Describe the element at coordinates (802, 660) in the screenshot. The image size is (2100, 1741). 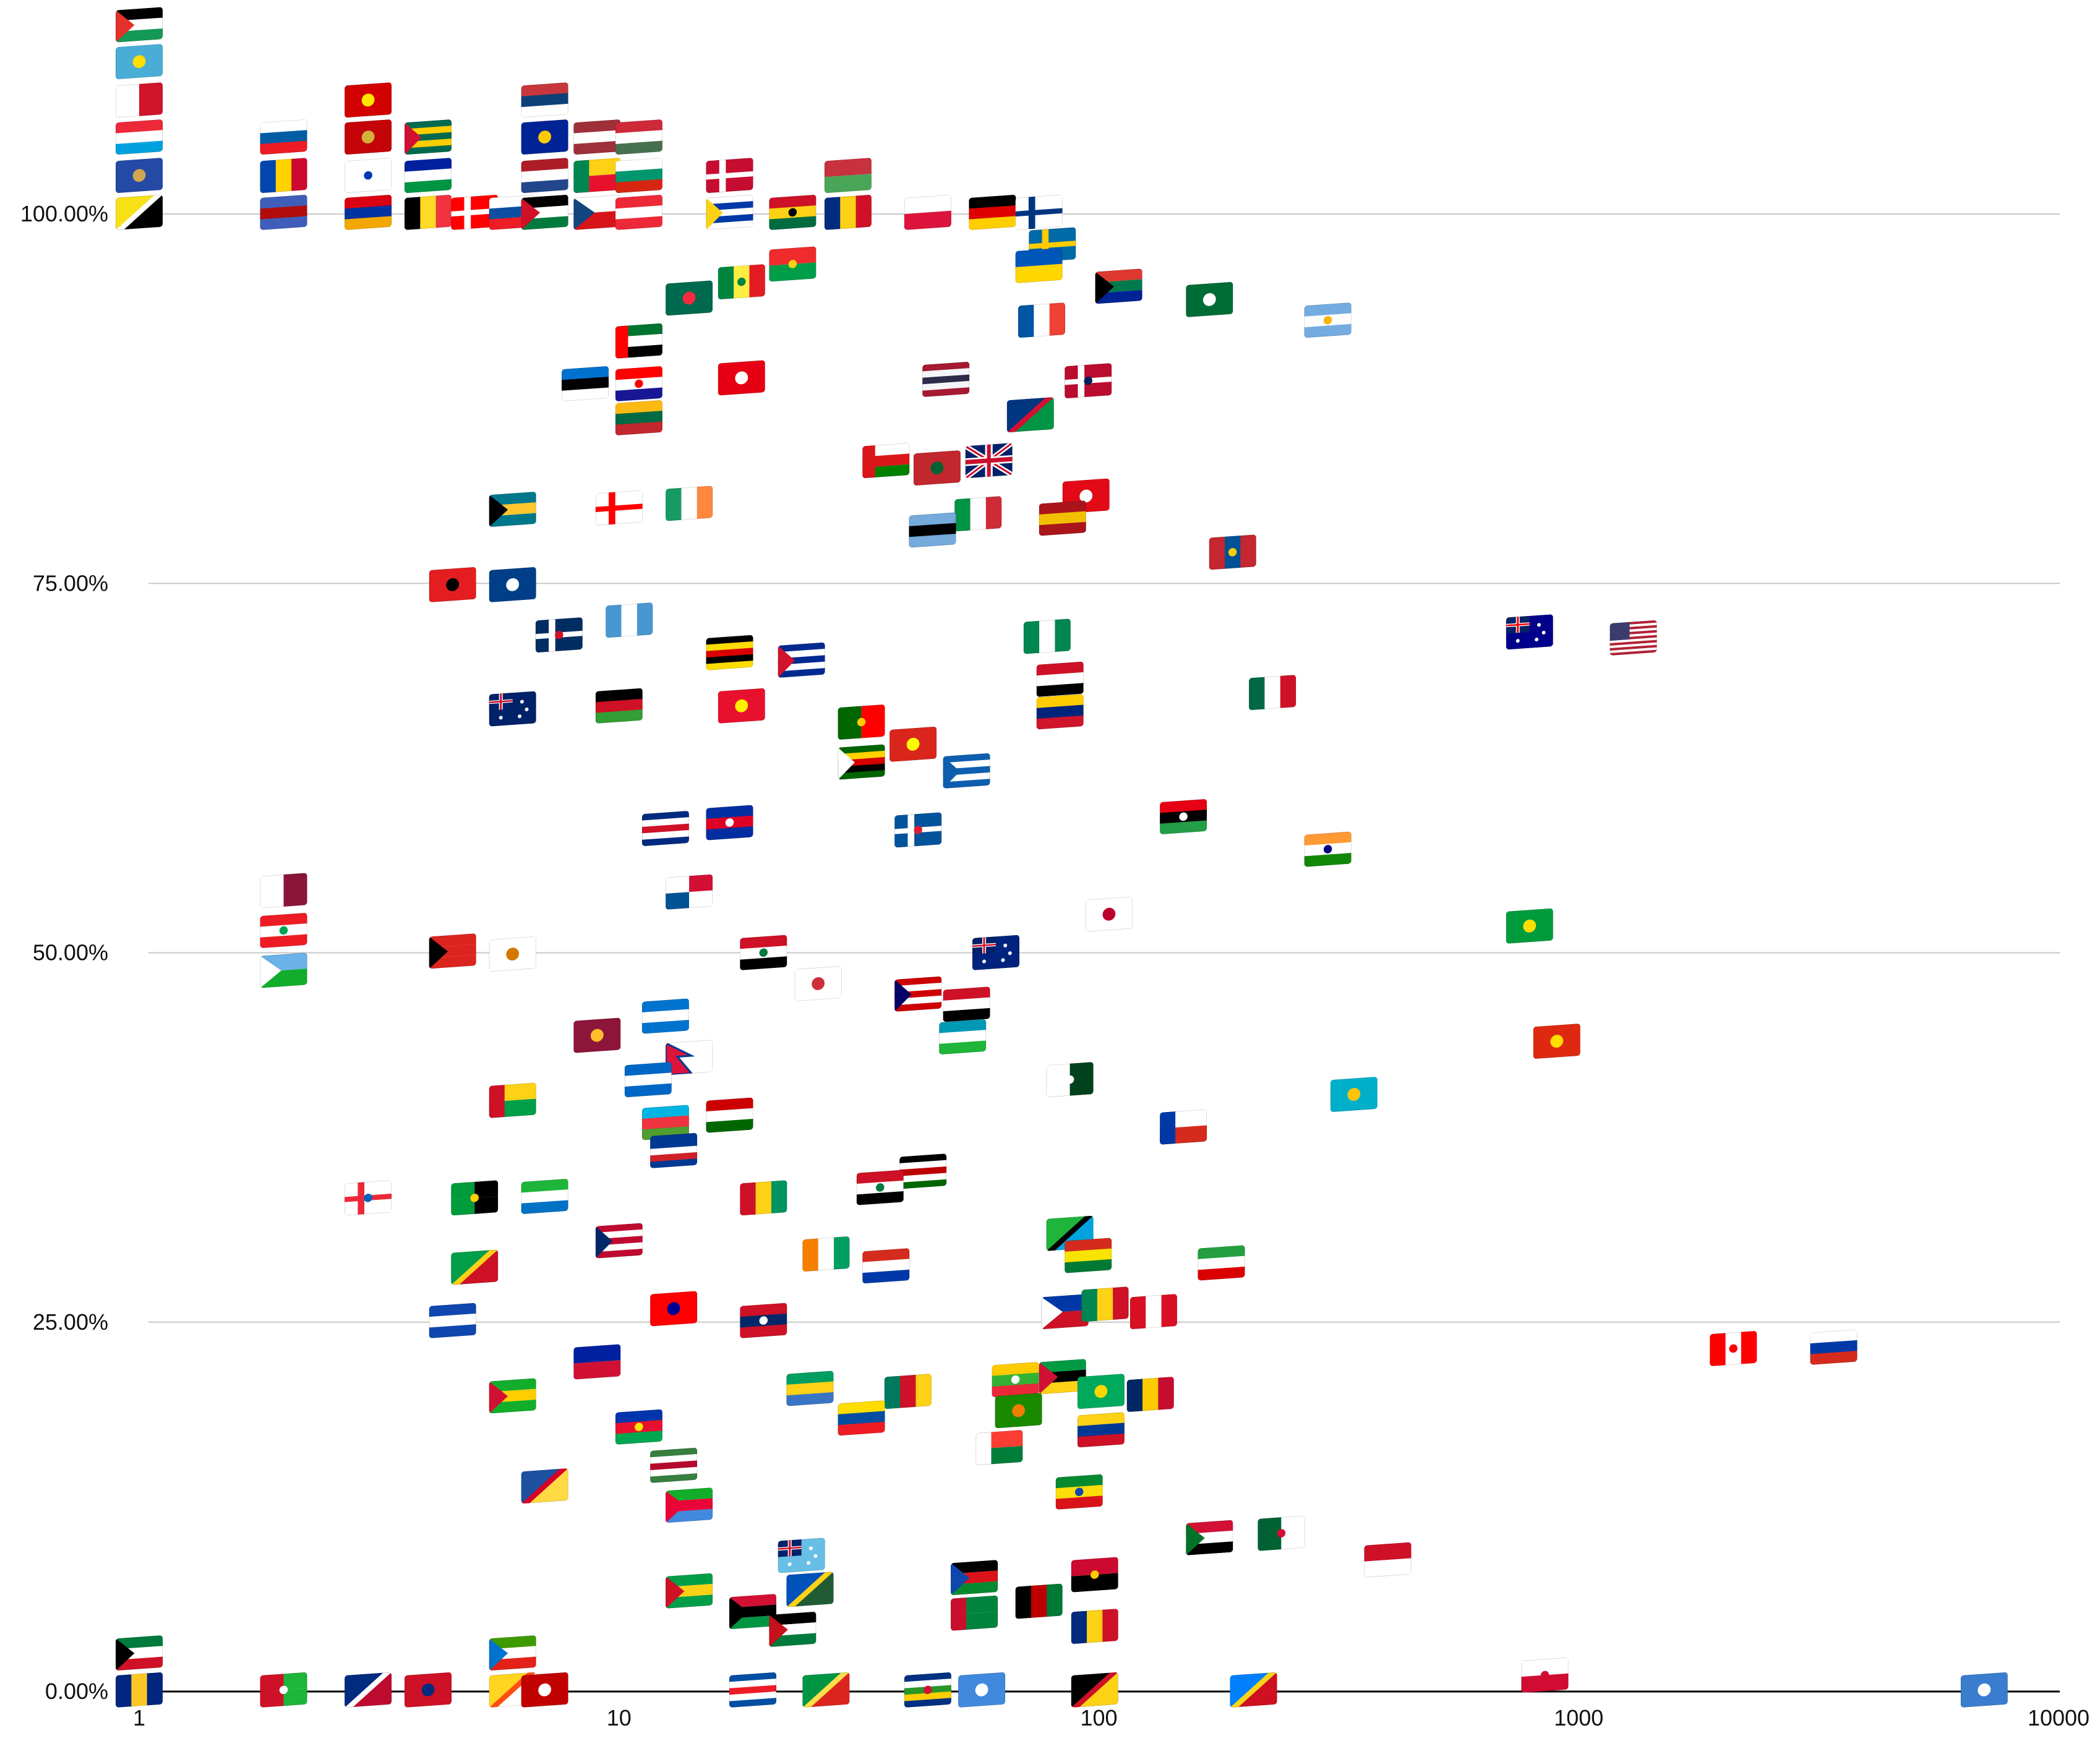
I see `flag-point-cuba` at that location.